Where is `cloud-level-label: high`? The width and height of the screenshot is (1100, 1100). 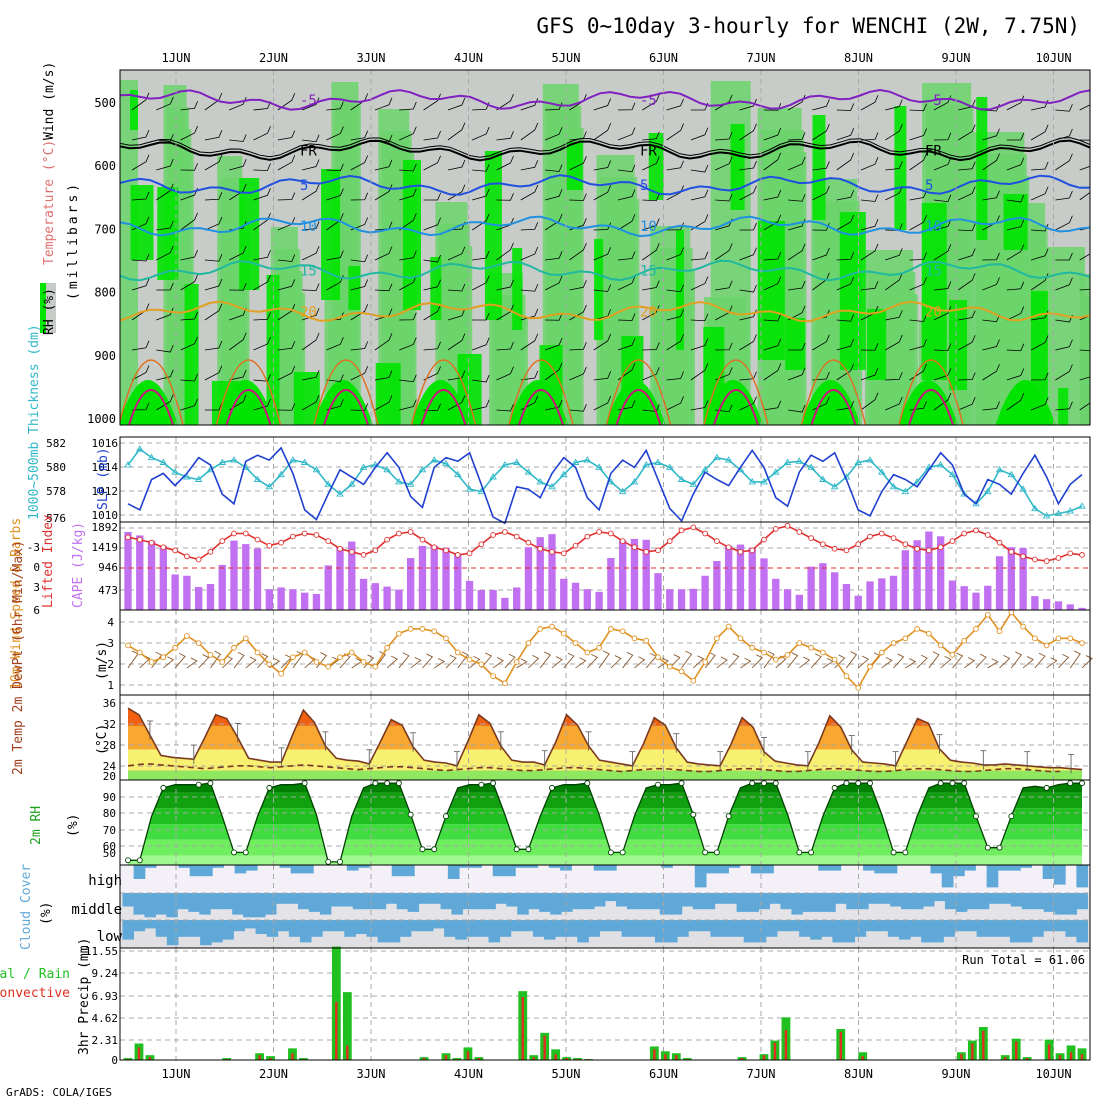
cloud-level-label: high is located at coordinates (105, 881).